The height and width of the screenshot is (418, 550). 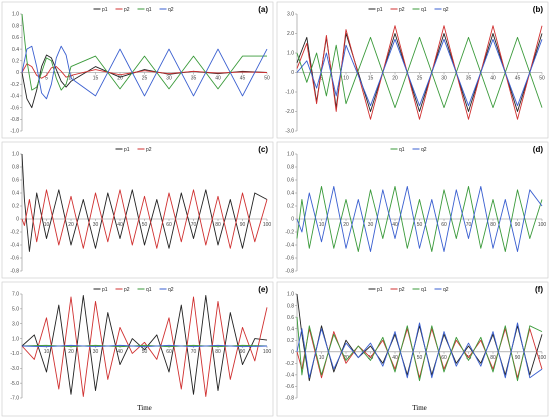 What do you see at coordinates (15, 310) in the screenshot?
I see `y-tick-label: 5.0` at bounding box center [15, 310].